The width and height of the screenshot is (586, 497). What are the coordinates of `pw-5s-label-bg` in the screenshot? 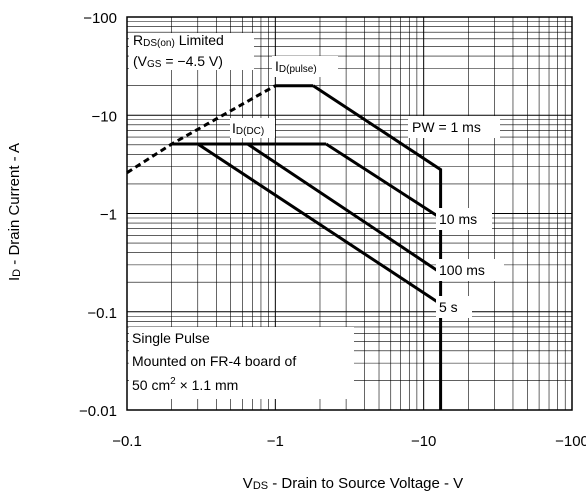 It's located at (454, 307).